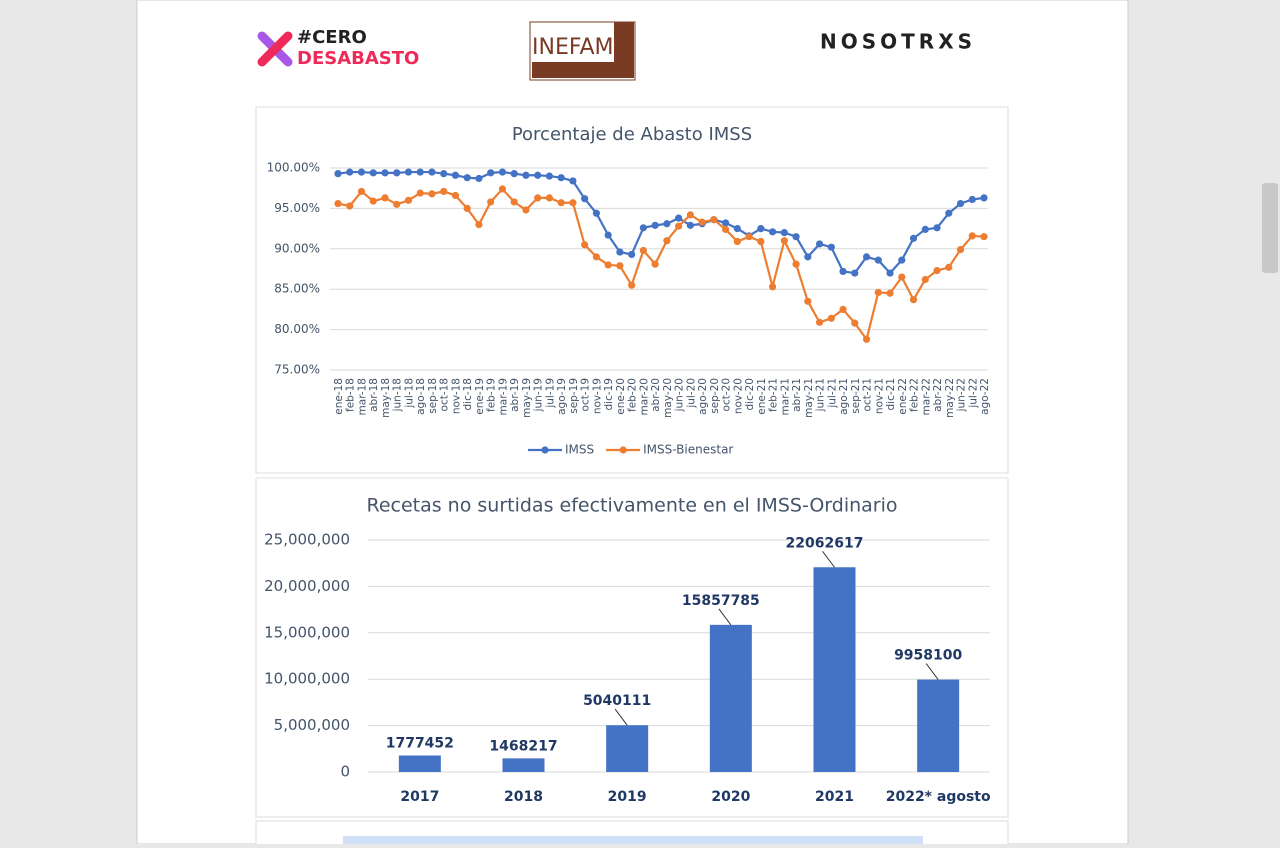  I want to click on x-tick-label: nov-18, so click(456, 396).